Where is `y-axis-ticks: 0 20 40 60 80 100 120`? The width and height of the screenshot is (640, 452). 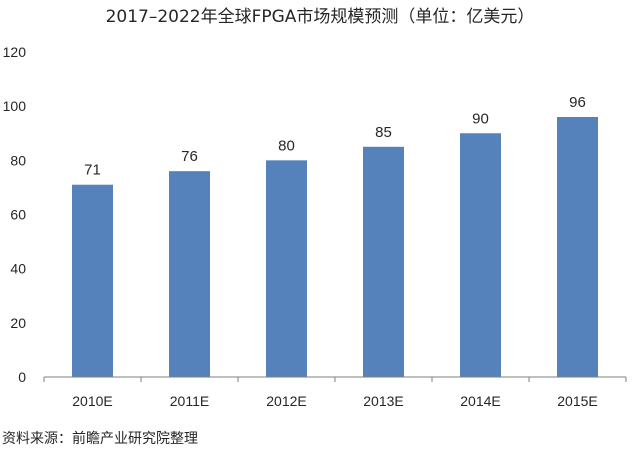 y-axis-ticks: 0 20 40 60 80 100 120 is located at coordinates (15, 214).